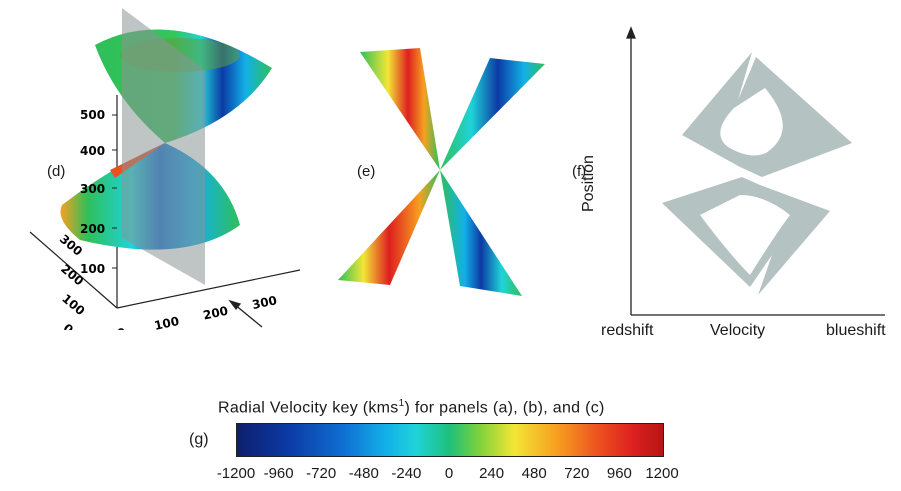 This screenshot has width=901, height=491. I want to click on d-x-tick: 200, so click(215, 313).